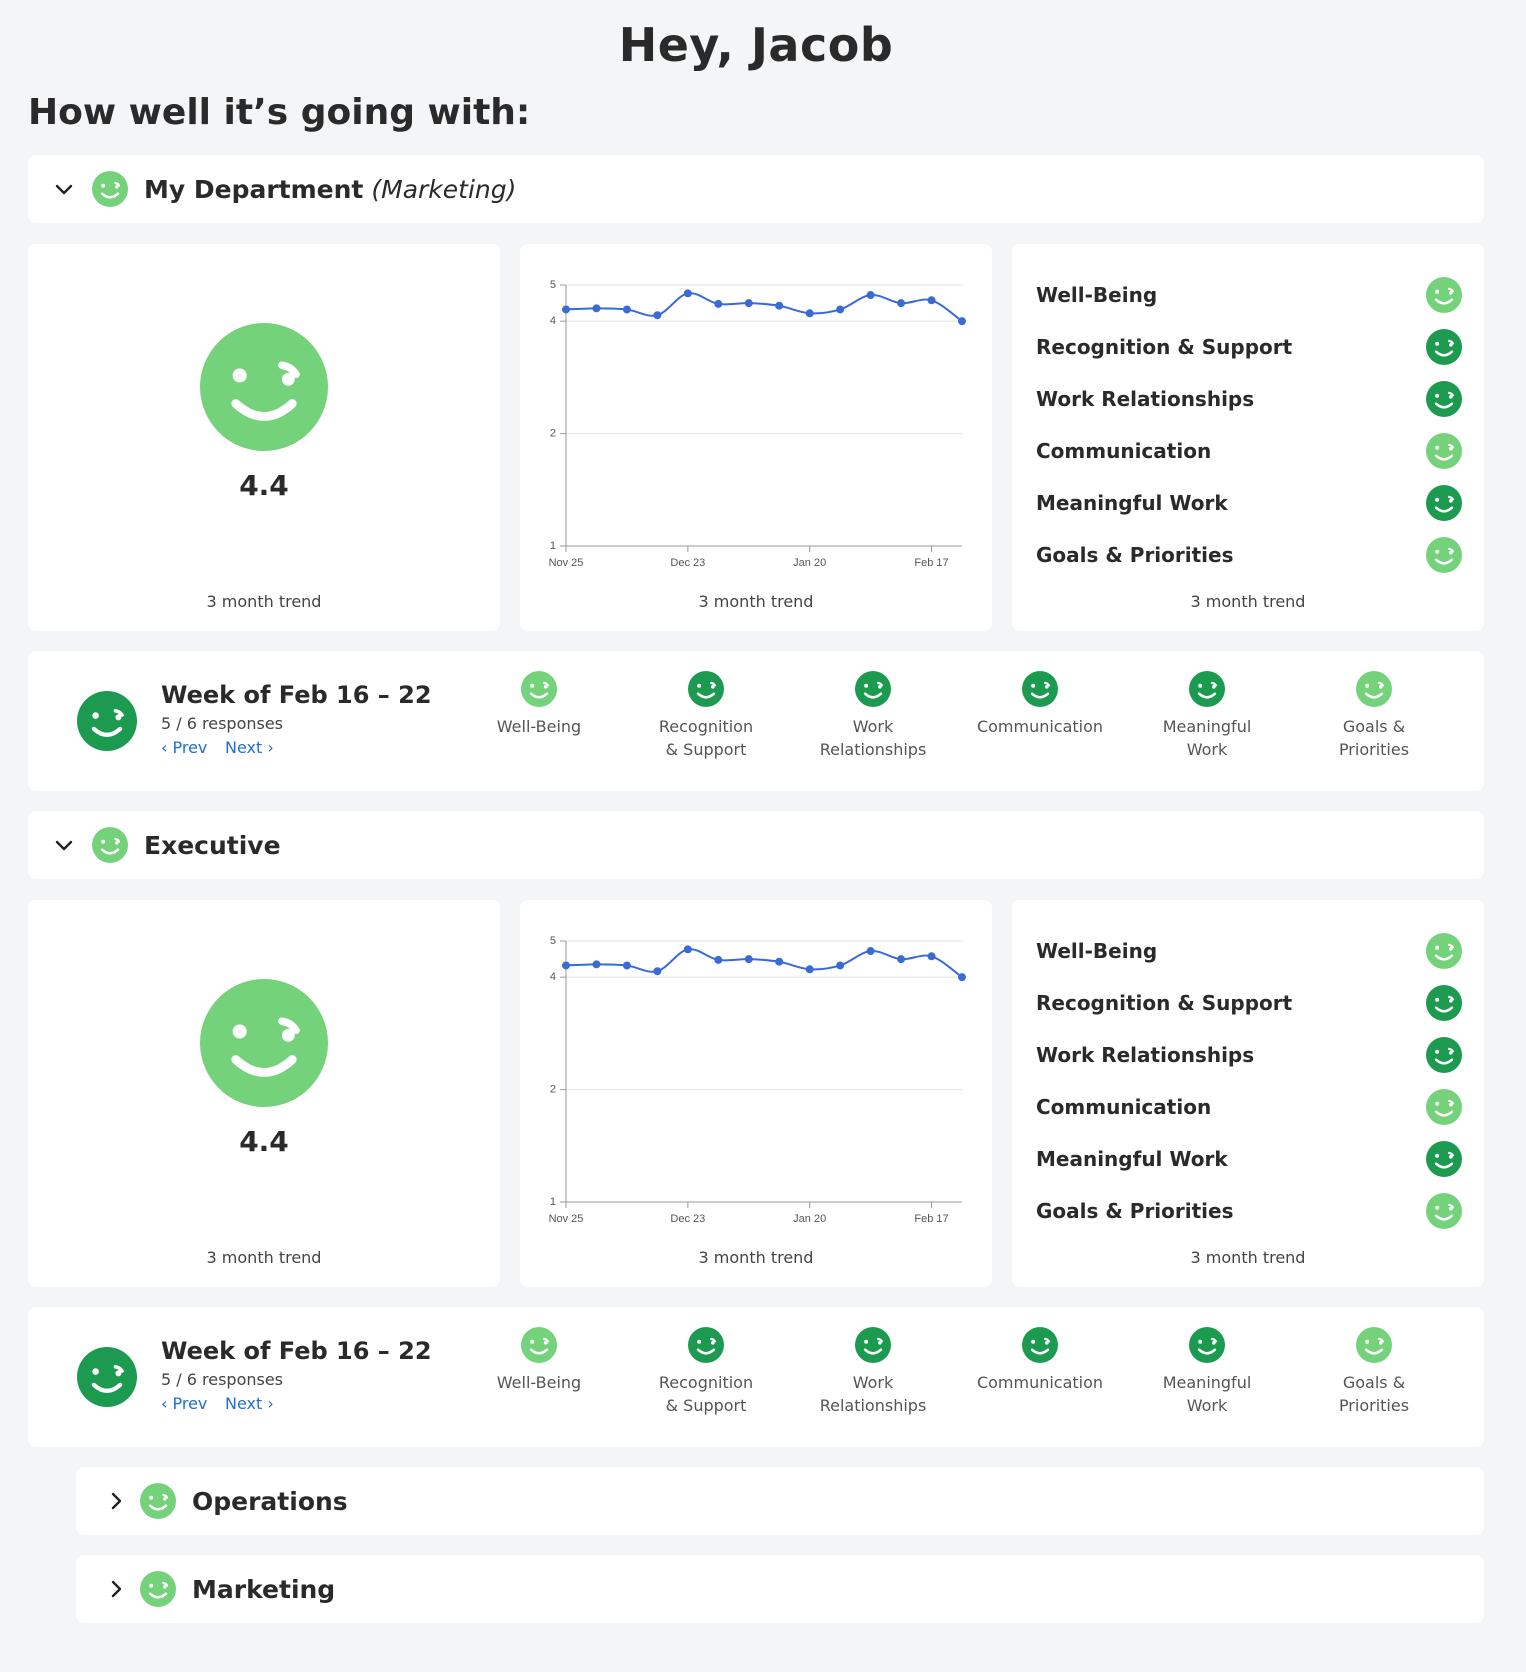 The image size is (1526, 1672). What do you see at coordinates (780, 1589) in the screenshot?
I see `section-header-marketing: Marketing` at bounding box center [780, 1589].